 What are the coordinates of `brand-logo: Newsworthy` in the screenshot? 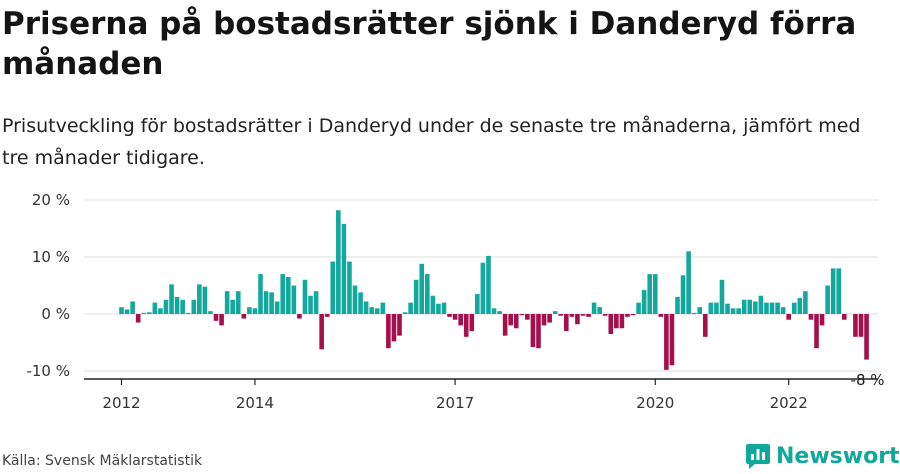 It's located at (822, 456).